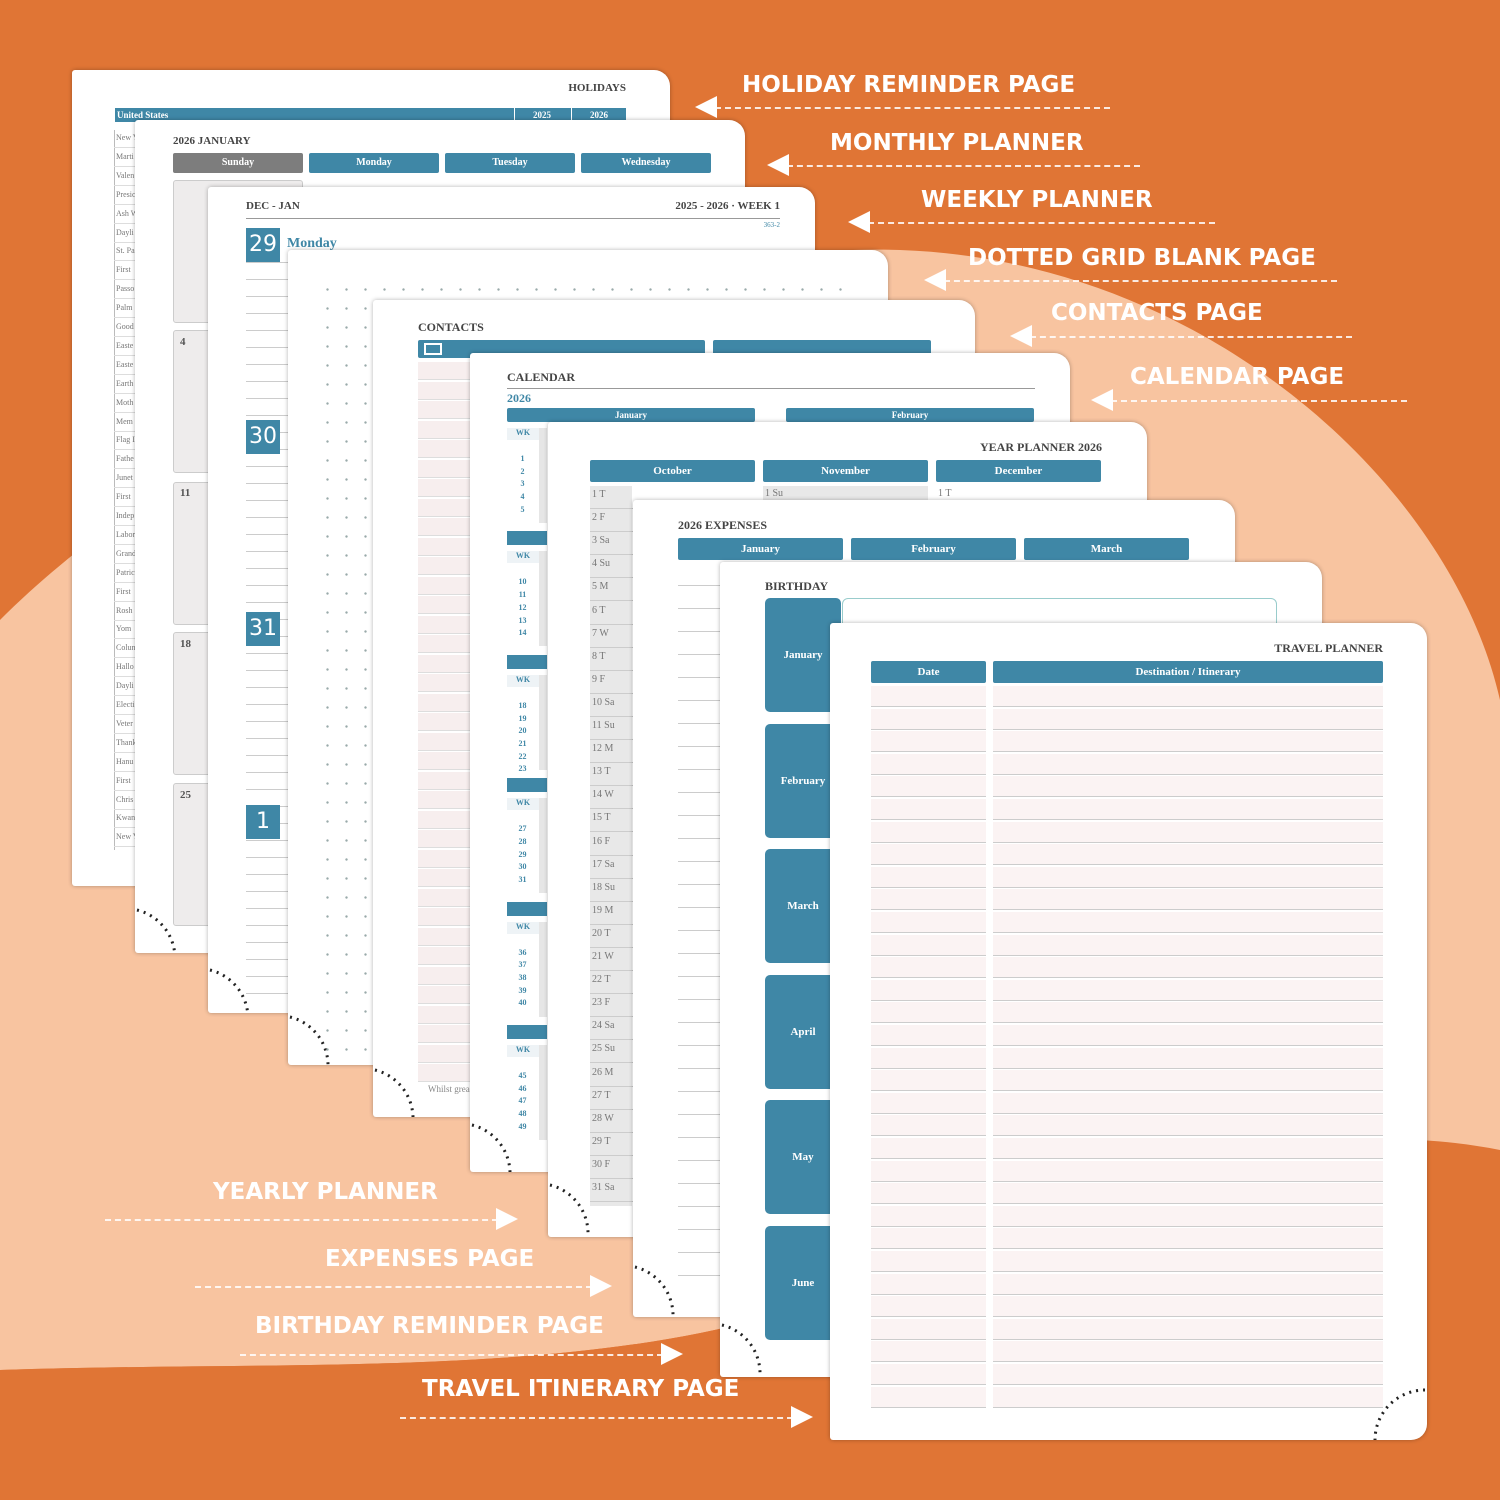 The width and height of the screenshot is (1500, 1500). What do you see at coordinates (522, 1114) in the screenshot?
I see `week-number: 48` at bounding box center [522, 1114].